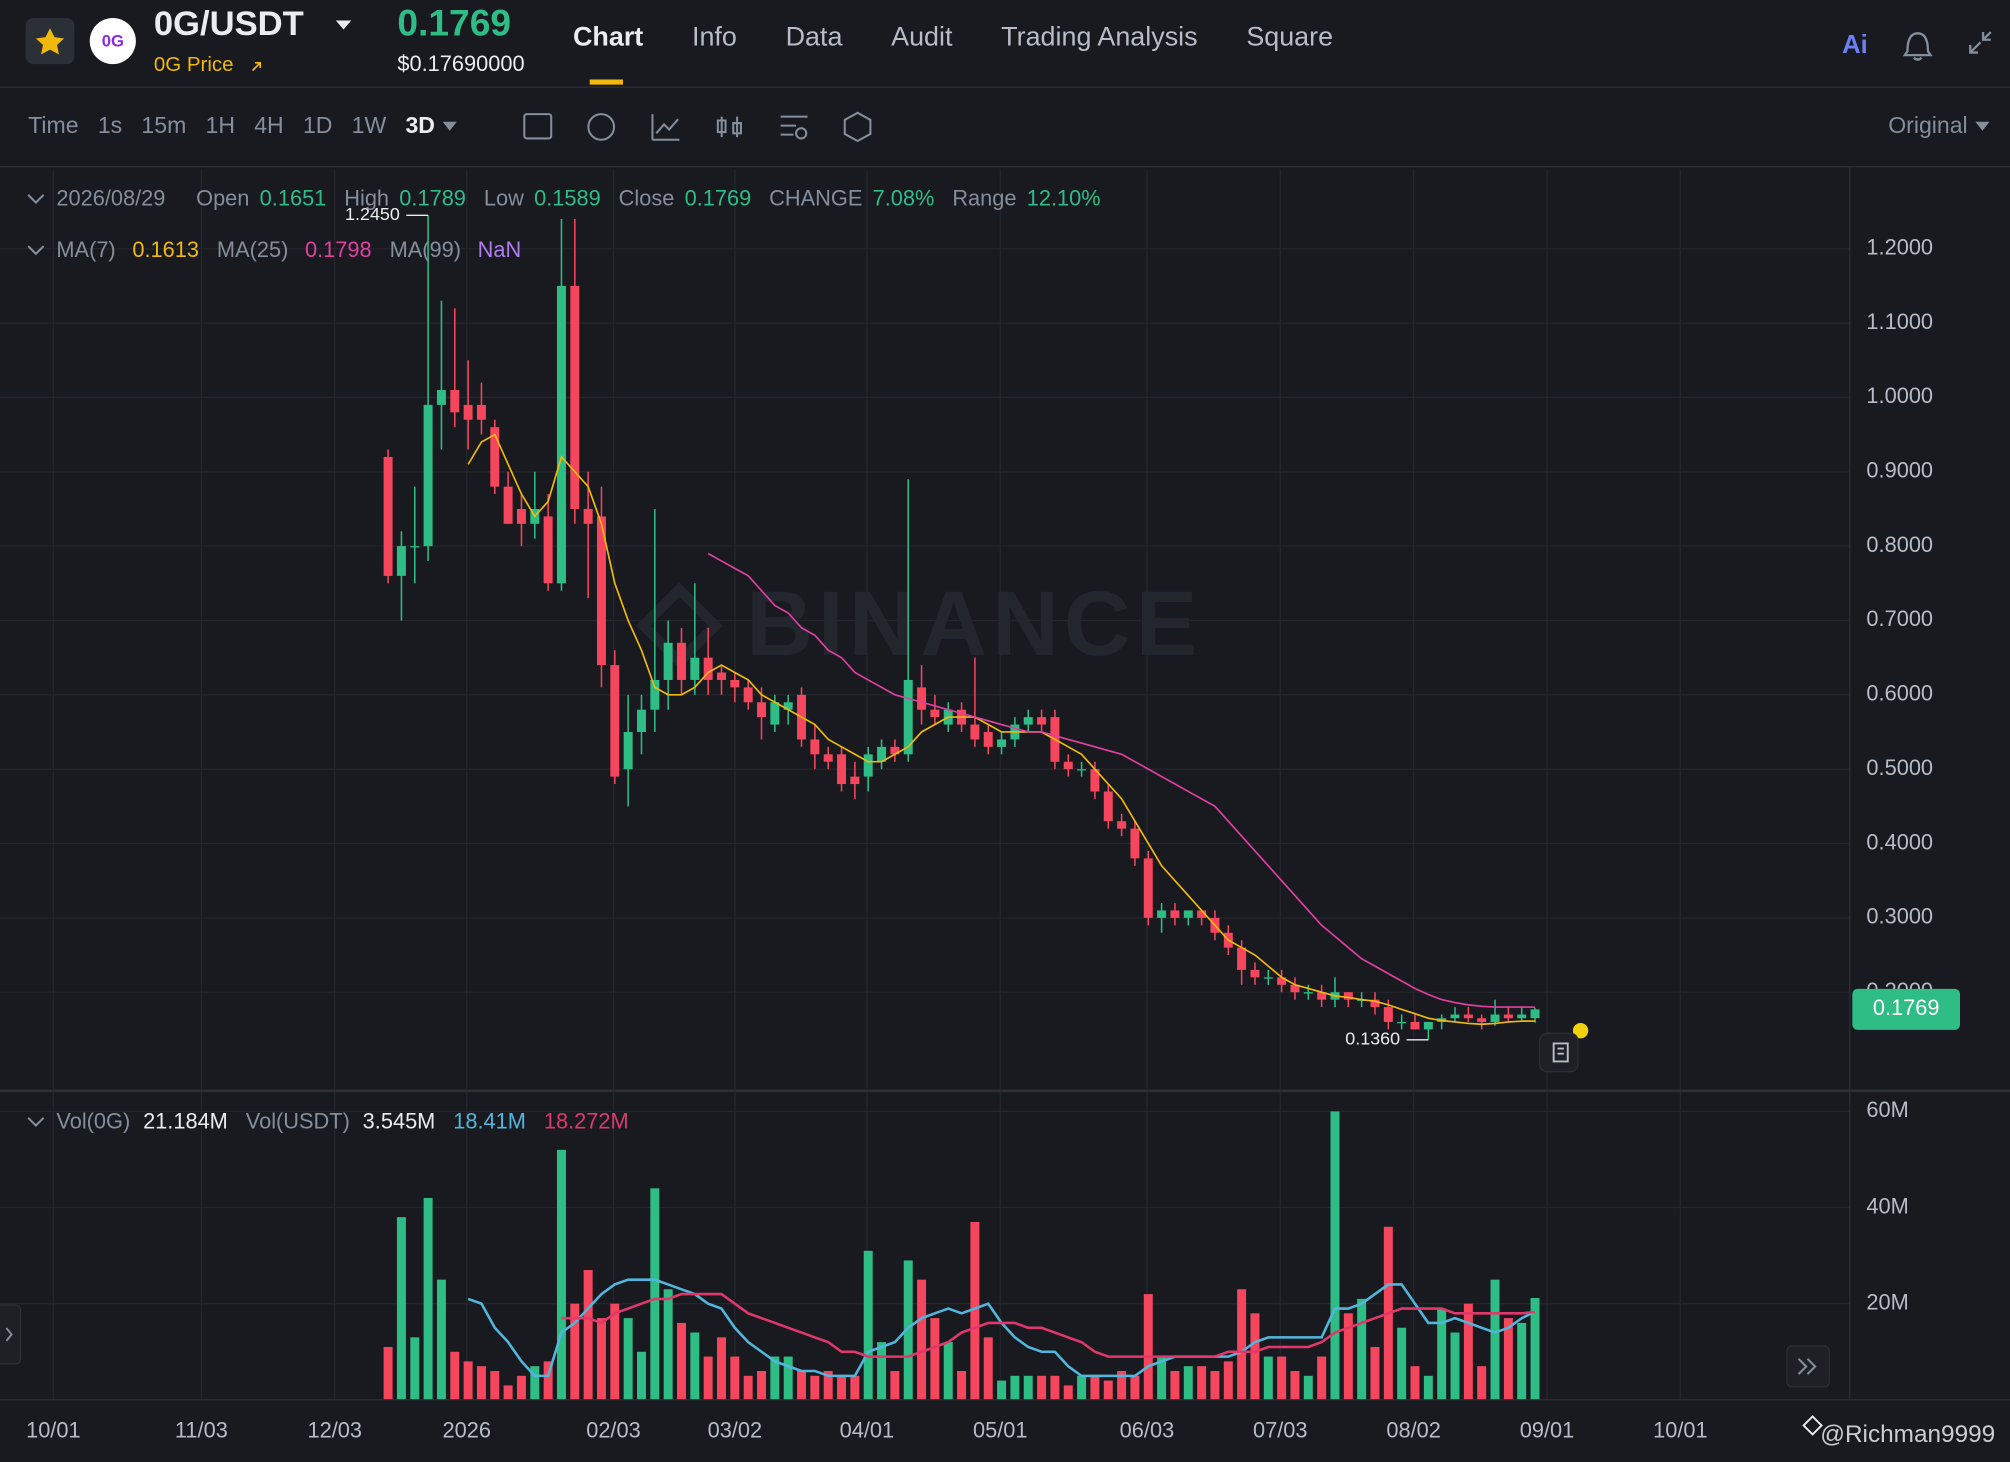 This screenshot has height=1462, width=2010. Describe the element at coordinates (36, 660) in the screenshot. I see `legend-collapse-icons` at that location.